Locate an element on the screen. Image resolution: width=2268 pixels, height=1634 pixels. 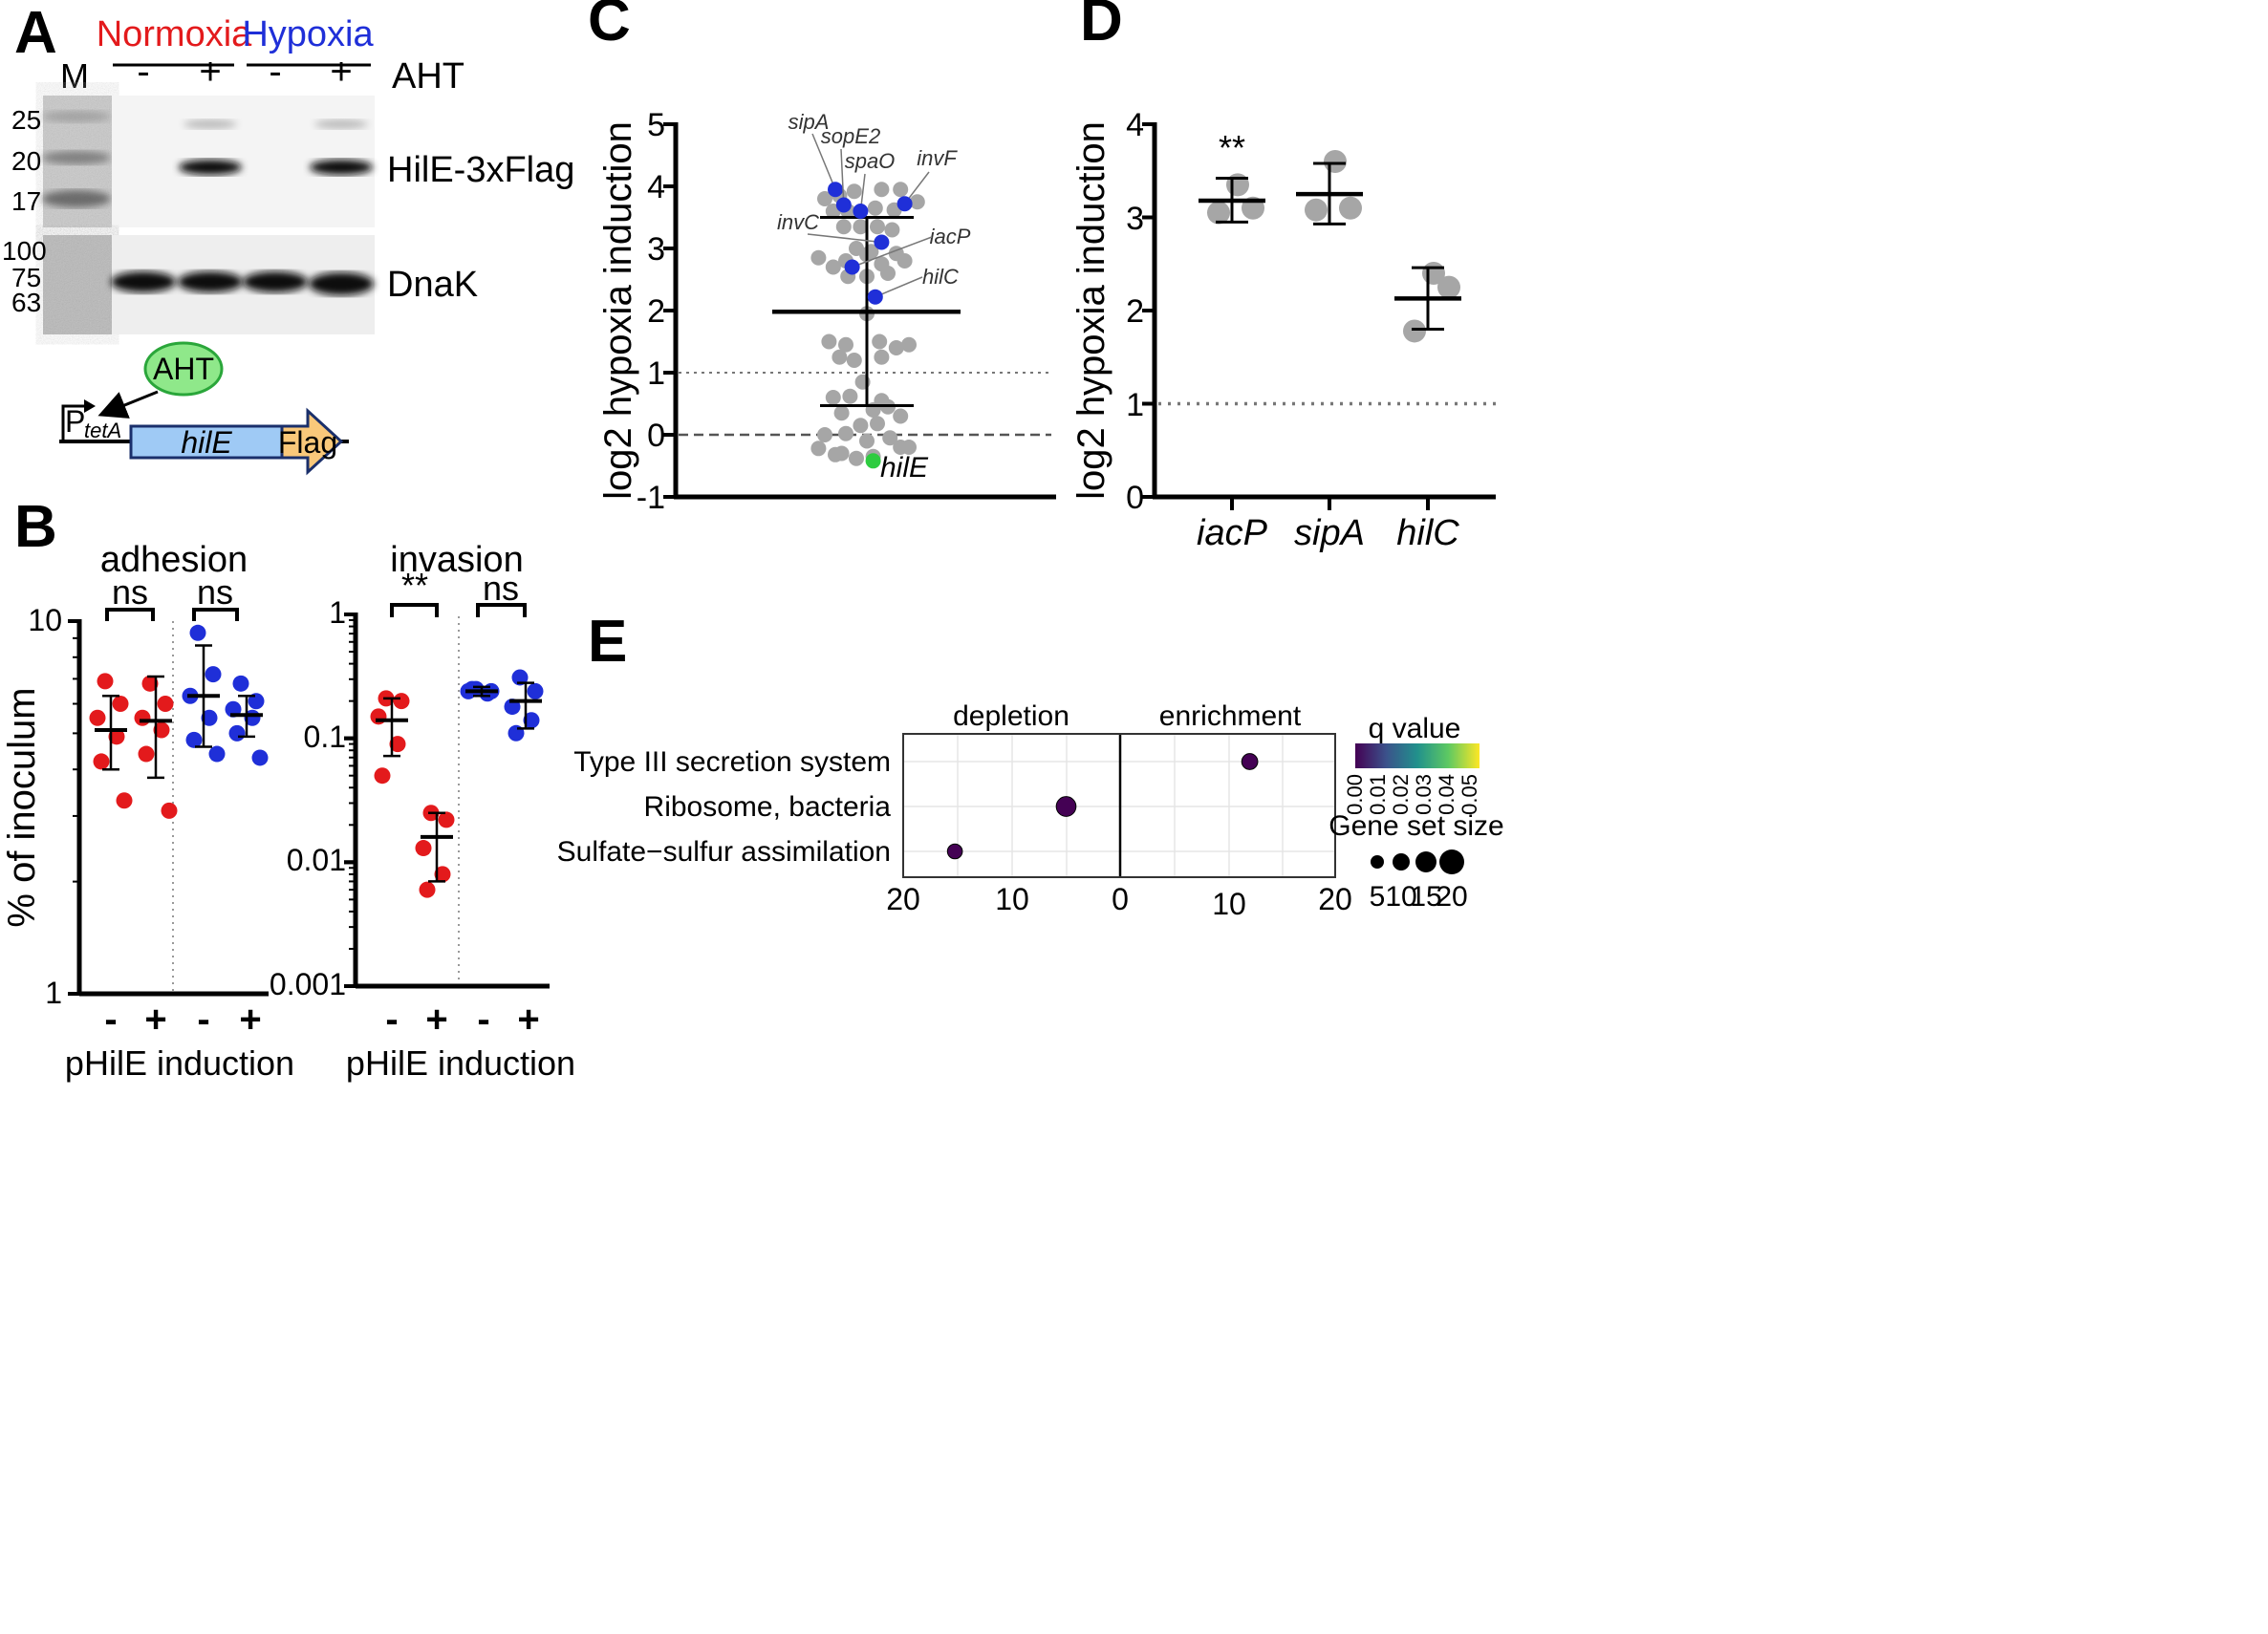
normoxia-label: Normoxia is located at coordinates (174, 34).